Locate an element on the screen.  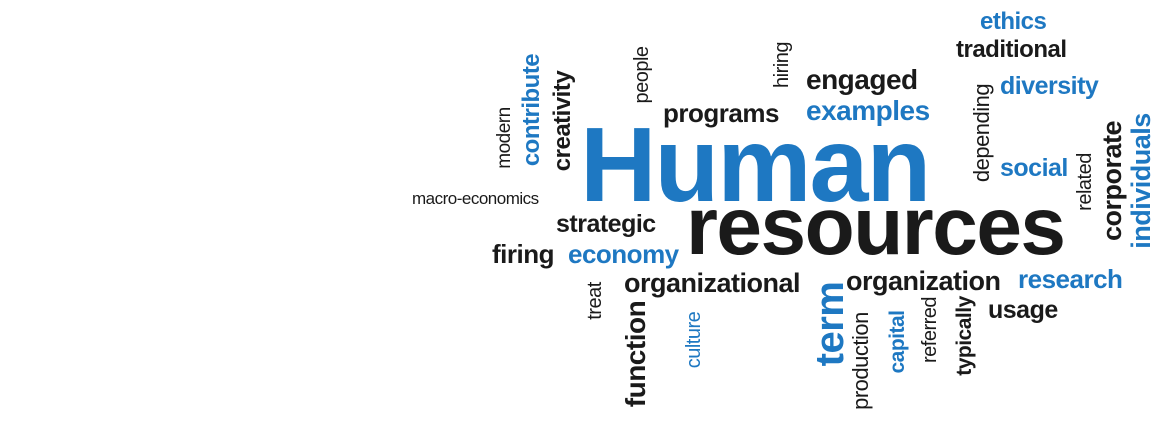
word-modern: modern is located at coordinates (504, 138).